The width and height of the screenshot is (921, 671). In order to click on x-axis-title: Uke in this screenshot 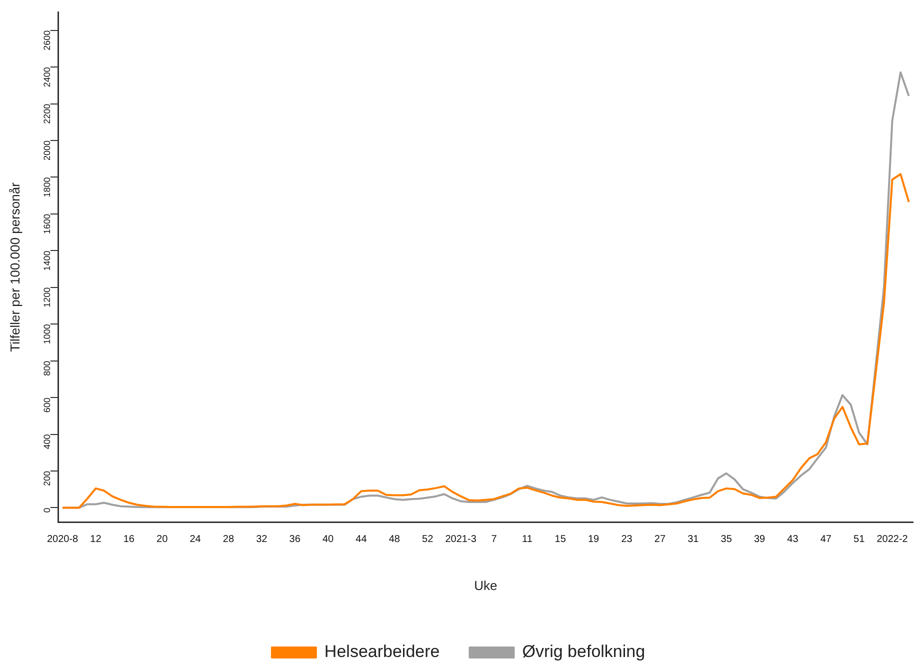, I will do `click(486, 585)`.